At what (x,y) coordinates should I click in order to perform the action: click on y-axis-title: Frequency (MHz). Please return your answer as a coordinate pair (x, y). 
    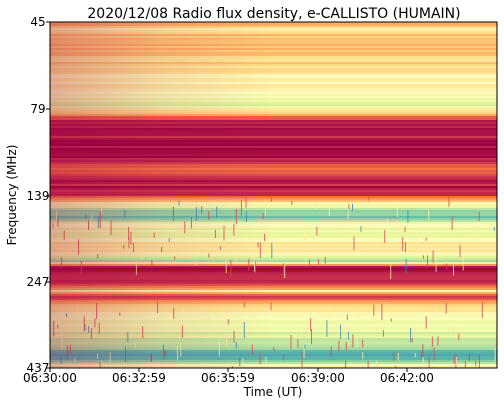
    Looking at the image, I should click on (12, 195).